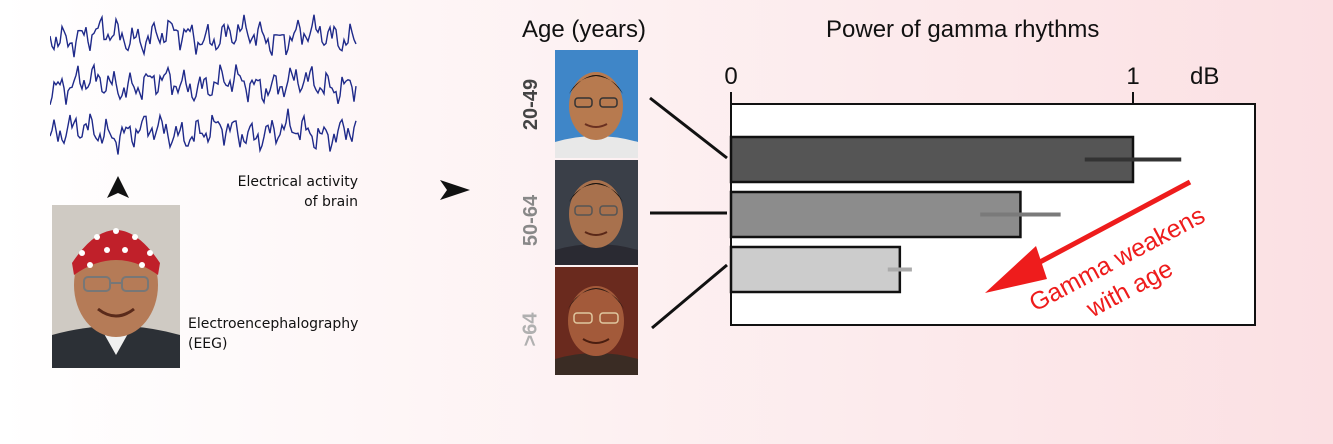 The image size is (1333, 444). I want to click on eeg-method-line2: (EEG), so click(208, 344).